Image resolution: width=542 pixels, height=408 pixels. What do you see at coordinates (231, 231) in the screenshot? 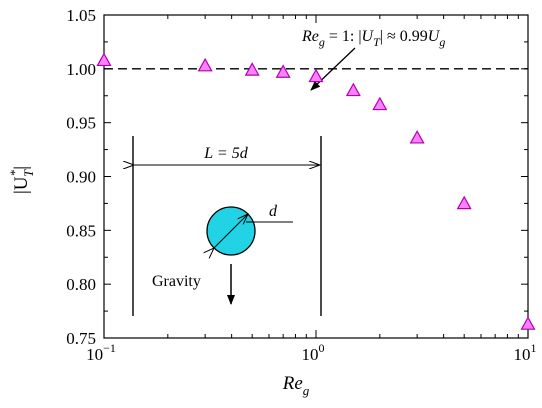
I see `inset-diameter-arrow` at bounding box center [231, 231].